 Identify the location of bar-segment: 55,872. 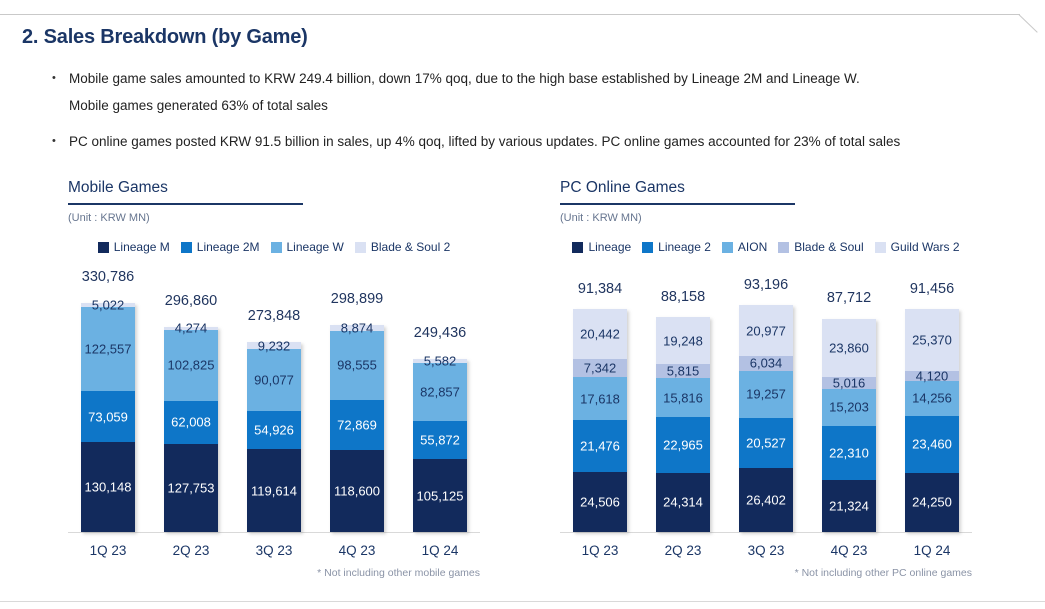
(440, 440).